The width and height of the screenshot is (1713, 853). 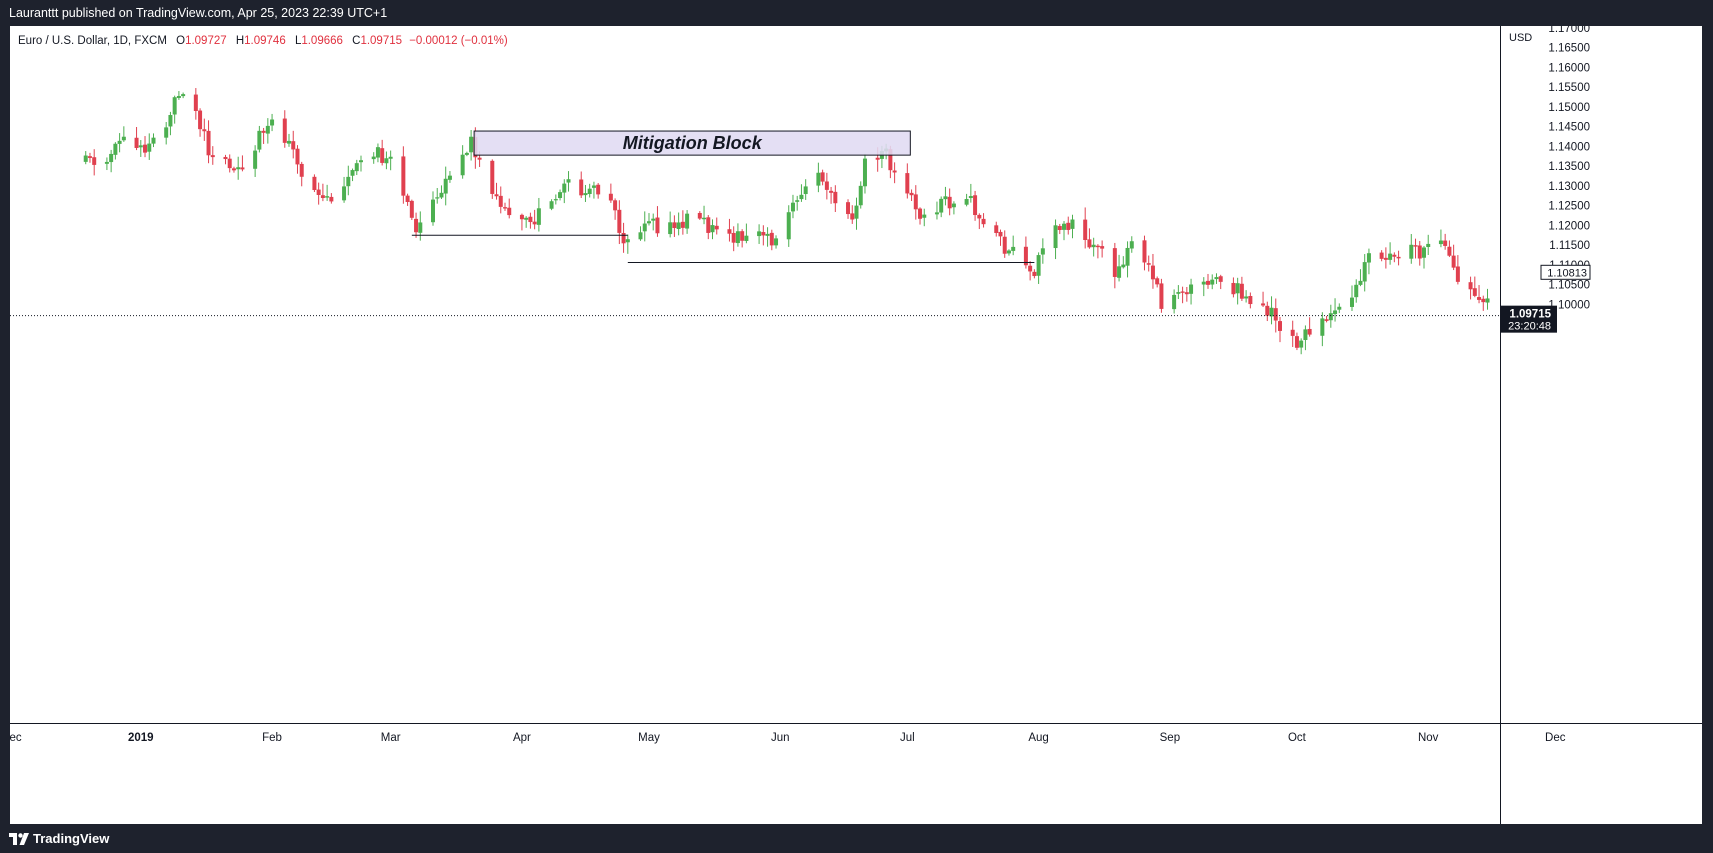 What do you see at coordinates (265, 41) in the screenshot?
I see `high-value: 1.09746` at bounding box center [265, 41].